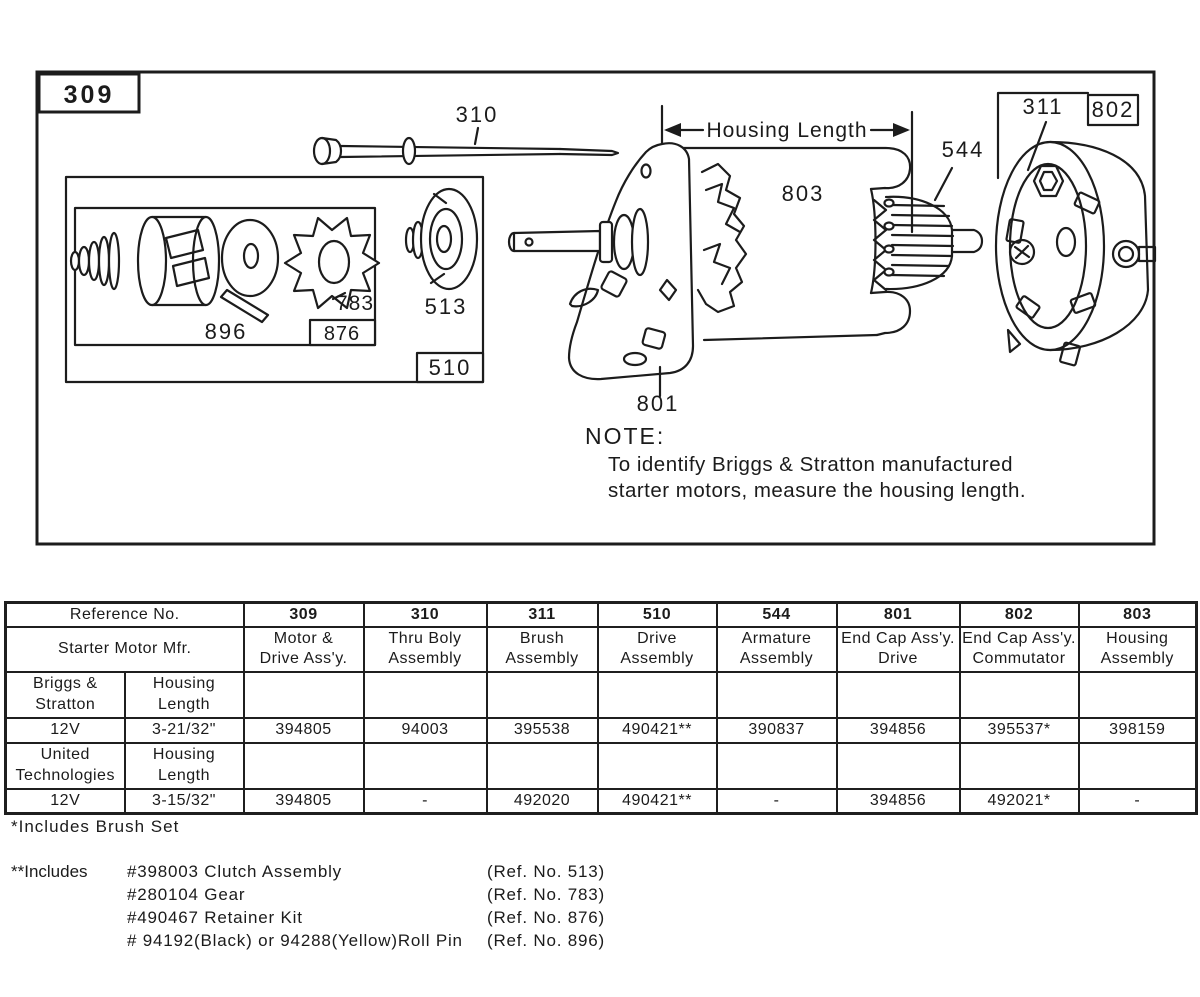  What do you see at coordinates (1137, 801) in the screenshot?
I see `cell-united-803: -` at bounding box center [1137, 801].